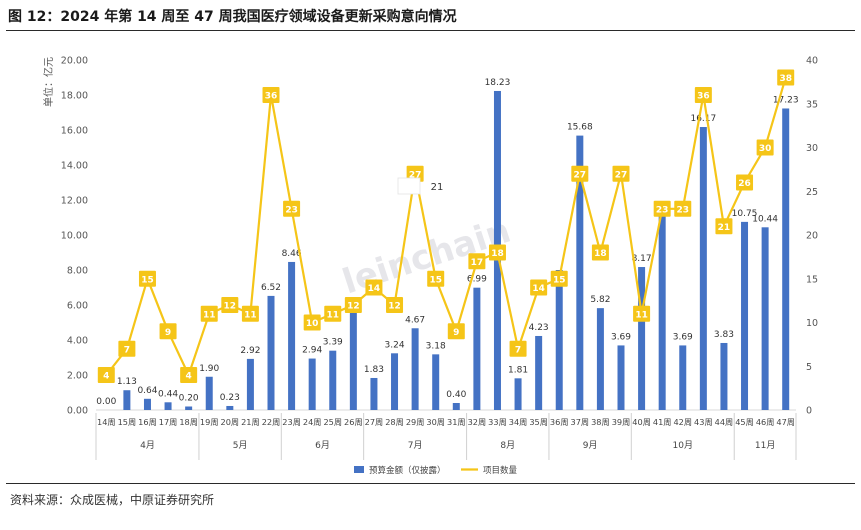 The height and width of the screenshot is (530, 861). Describe the element at coordinates (703, 422) in the screenshot. I see `x-tick-label: 43周` at that location.